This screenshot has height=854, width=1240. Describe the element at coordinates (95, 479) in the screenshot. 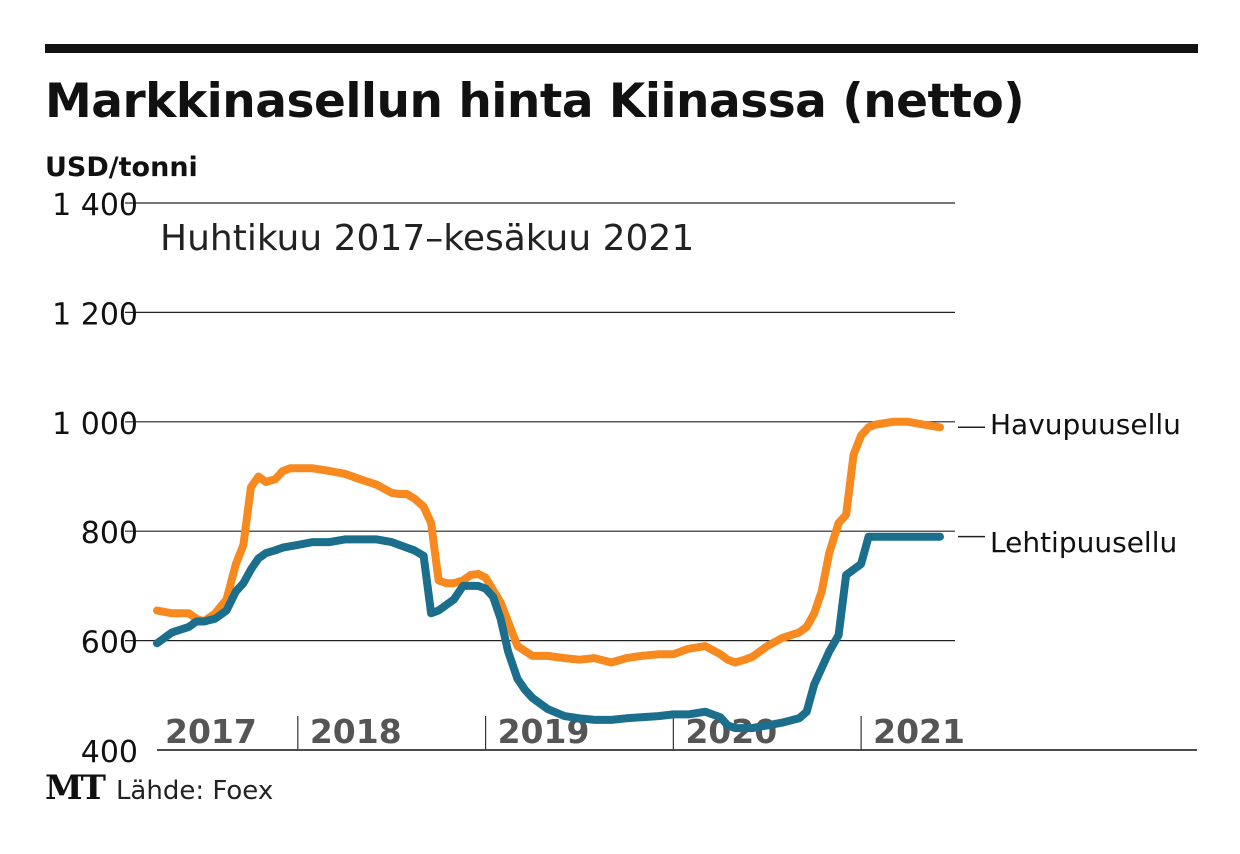

I see `y-axis-ticks: 400 600 800 1 000 1 200 1 400` at that location.